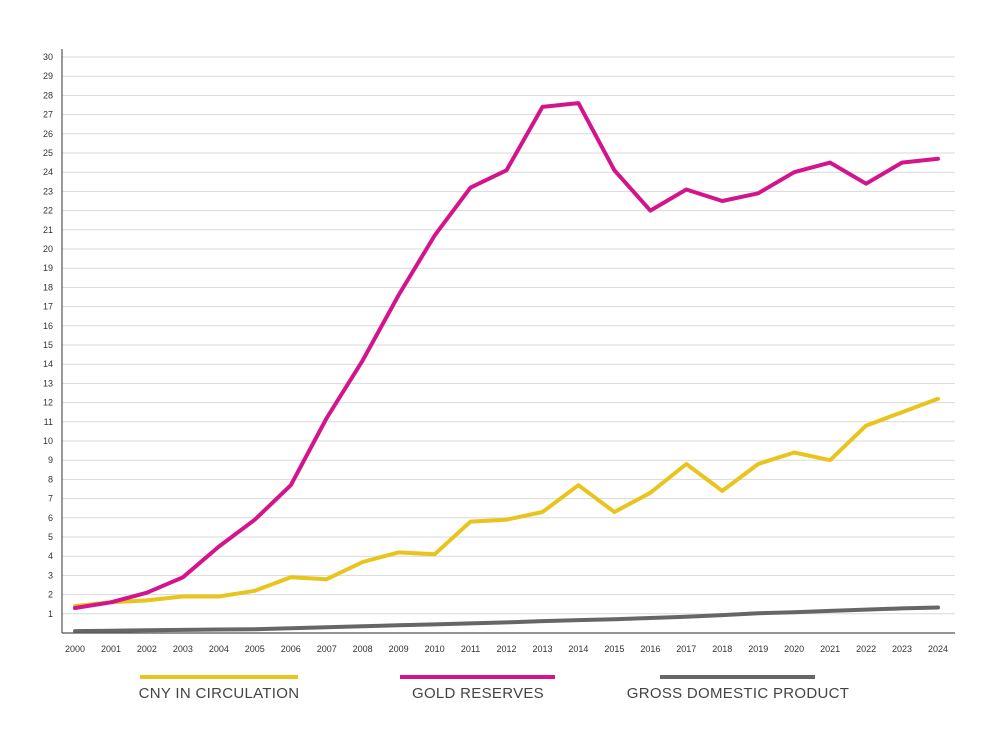  I want to click on y-tick-label: 27, so click(48, 115).